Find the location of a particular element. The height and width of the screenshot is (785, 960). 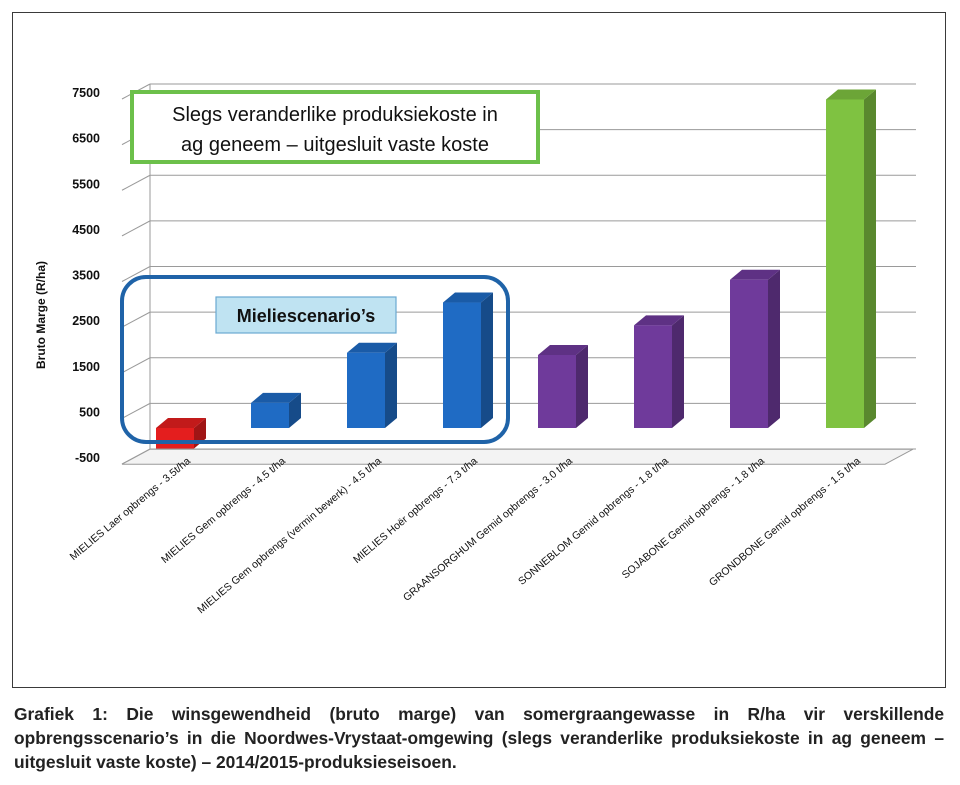

maize-scenarios-label-box is located at coordinates (306, 315).